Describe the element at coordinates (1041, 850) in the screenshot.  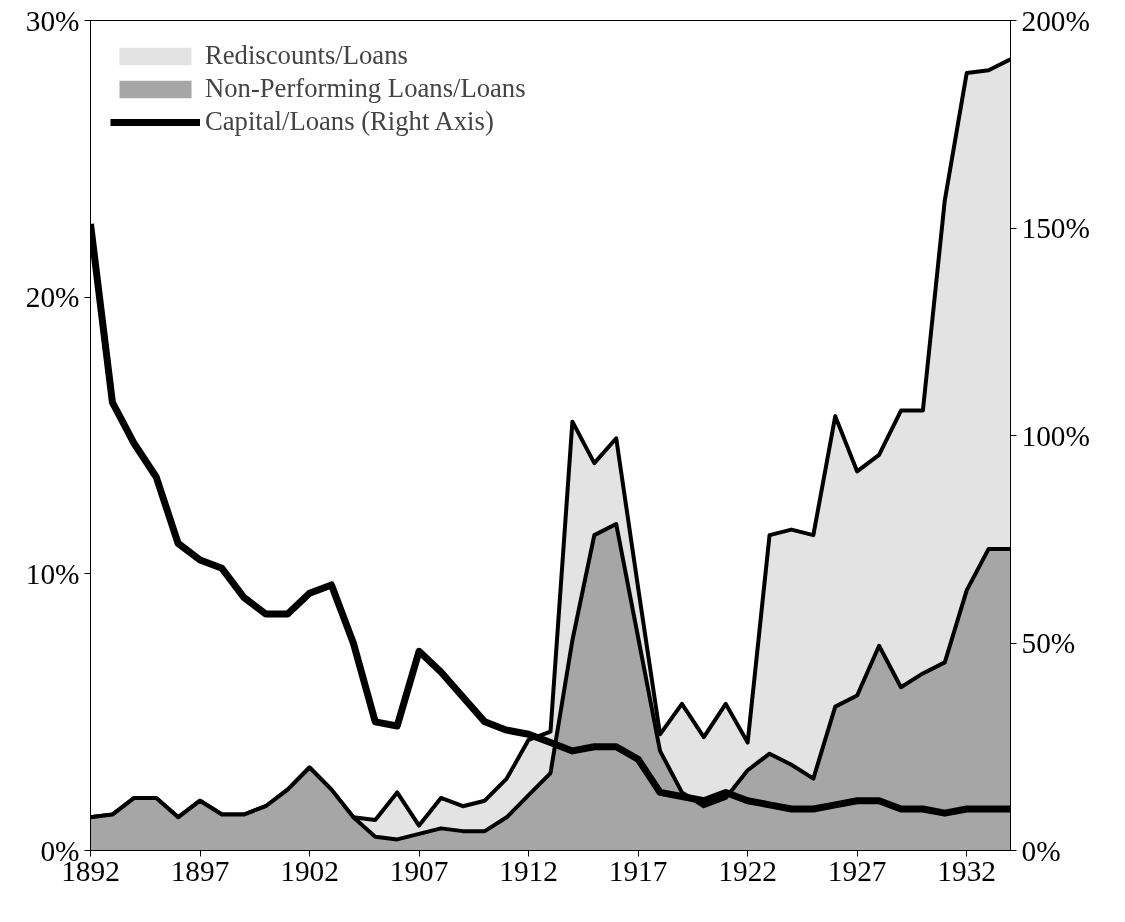
I see `y2-tick-label: 0%` at that location.